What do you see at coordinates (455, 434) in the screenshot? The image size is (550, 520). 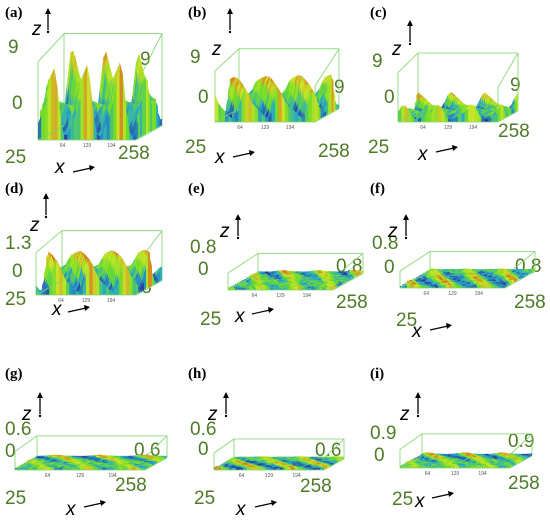 I see `panel-i: (i) 0.9 0 z 0.9 25 258 x 64 129 194` at bounding box center [455, 434].